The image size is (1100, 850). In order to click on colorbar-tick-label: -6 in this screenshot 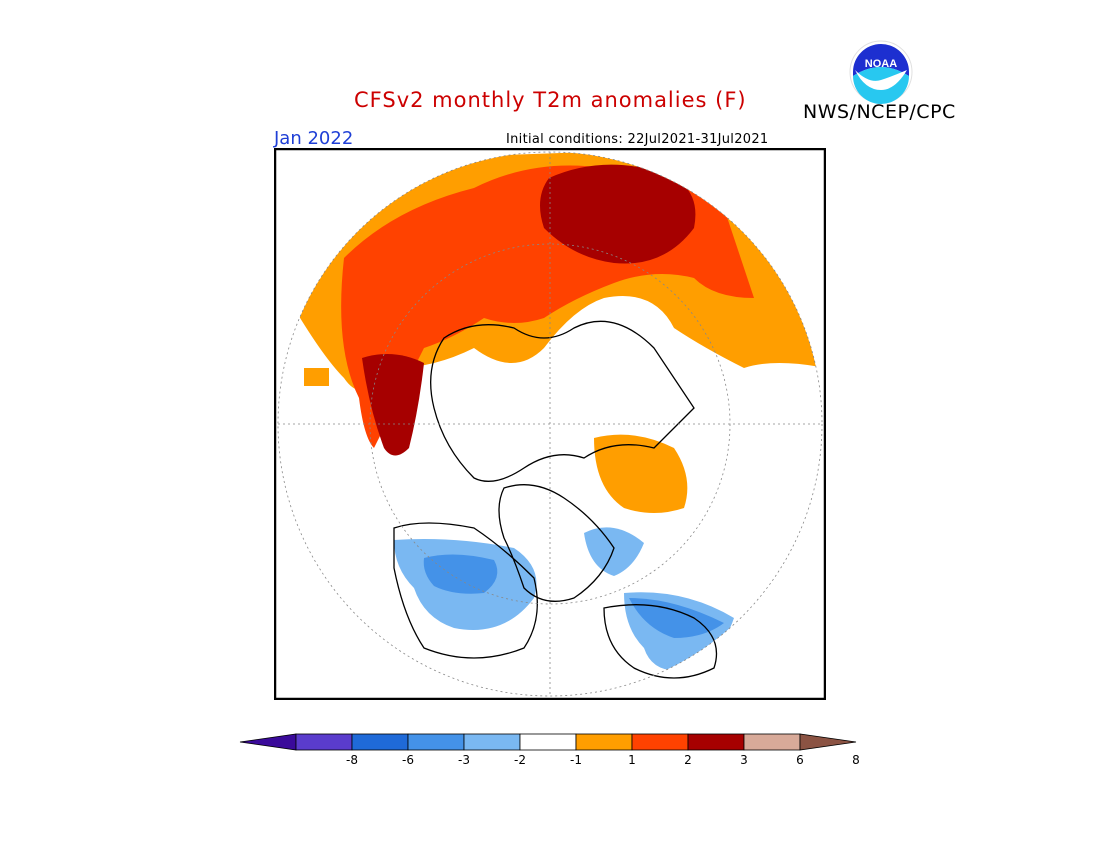, I will do `click(408, 760)`.